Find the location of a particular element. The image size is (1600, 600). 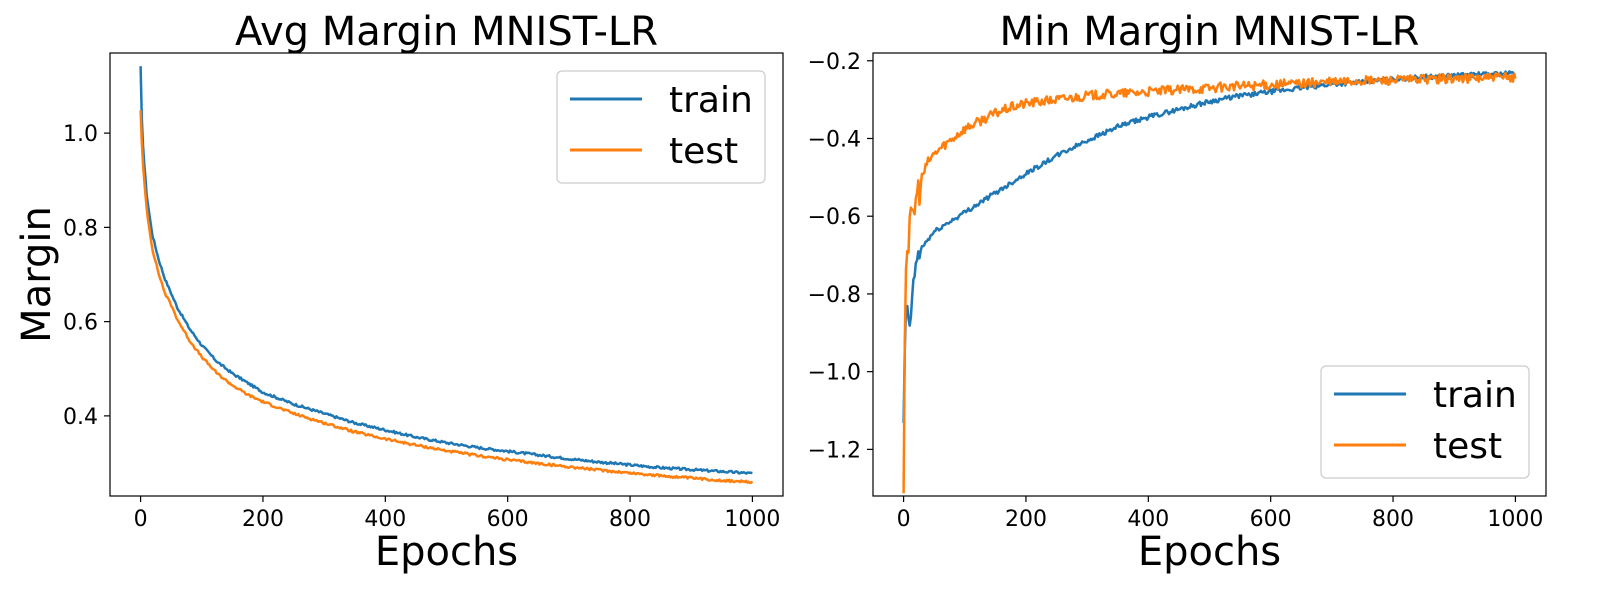

y-axis-title: Margin is located at coordinates (37, 274).